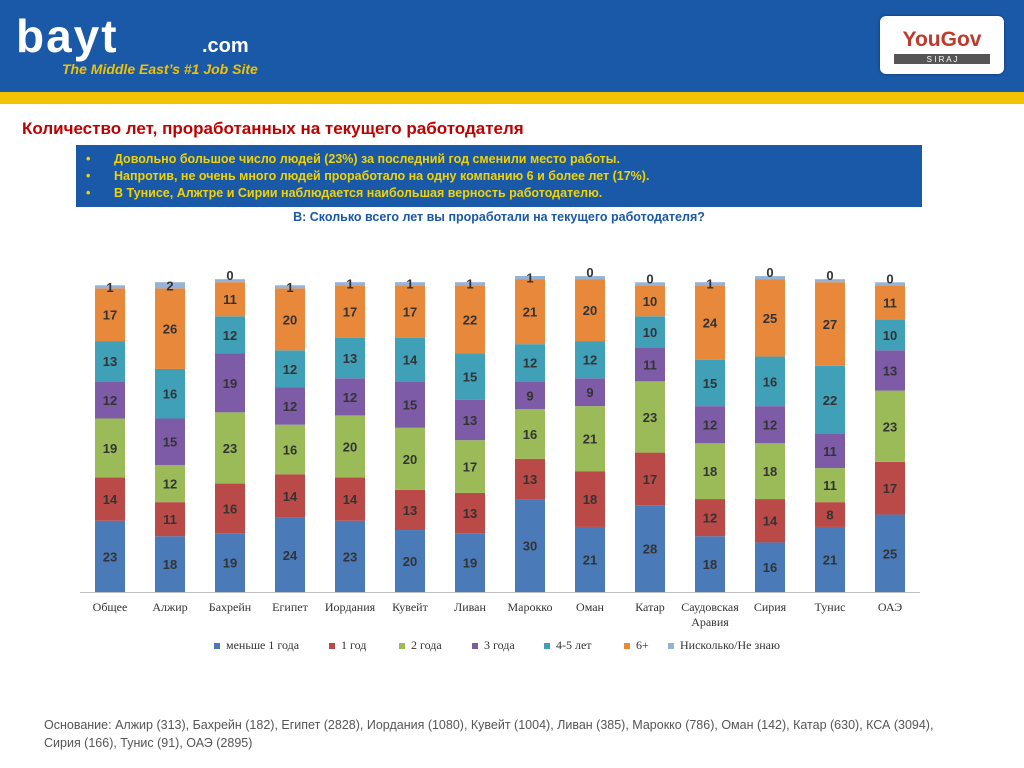 The width and height of the screenshot is (1024, 768). Describe the element at coordinates (529, 607) in the screenshot. I see `category-label: Марокко` at that location.